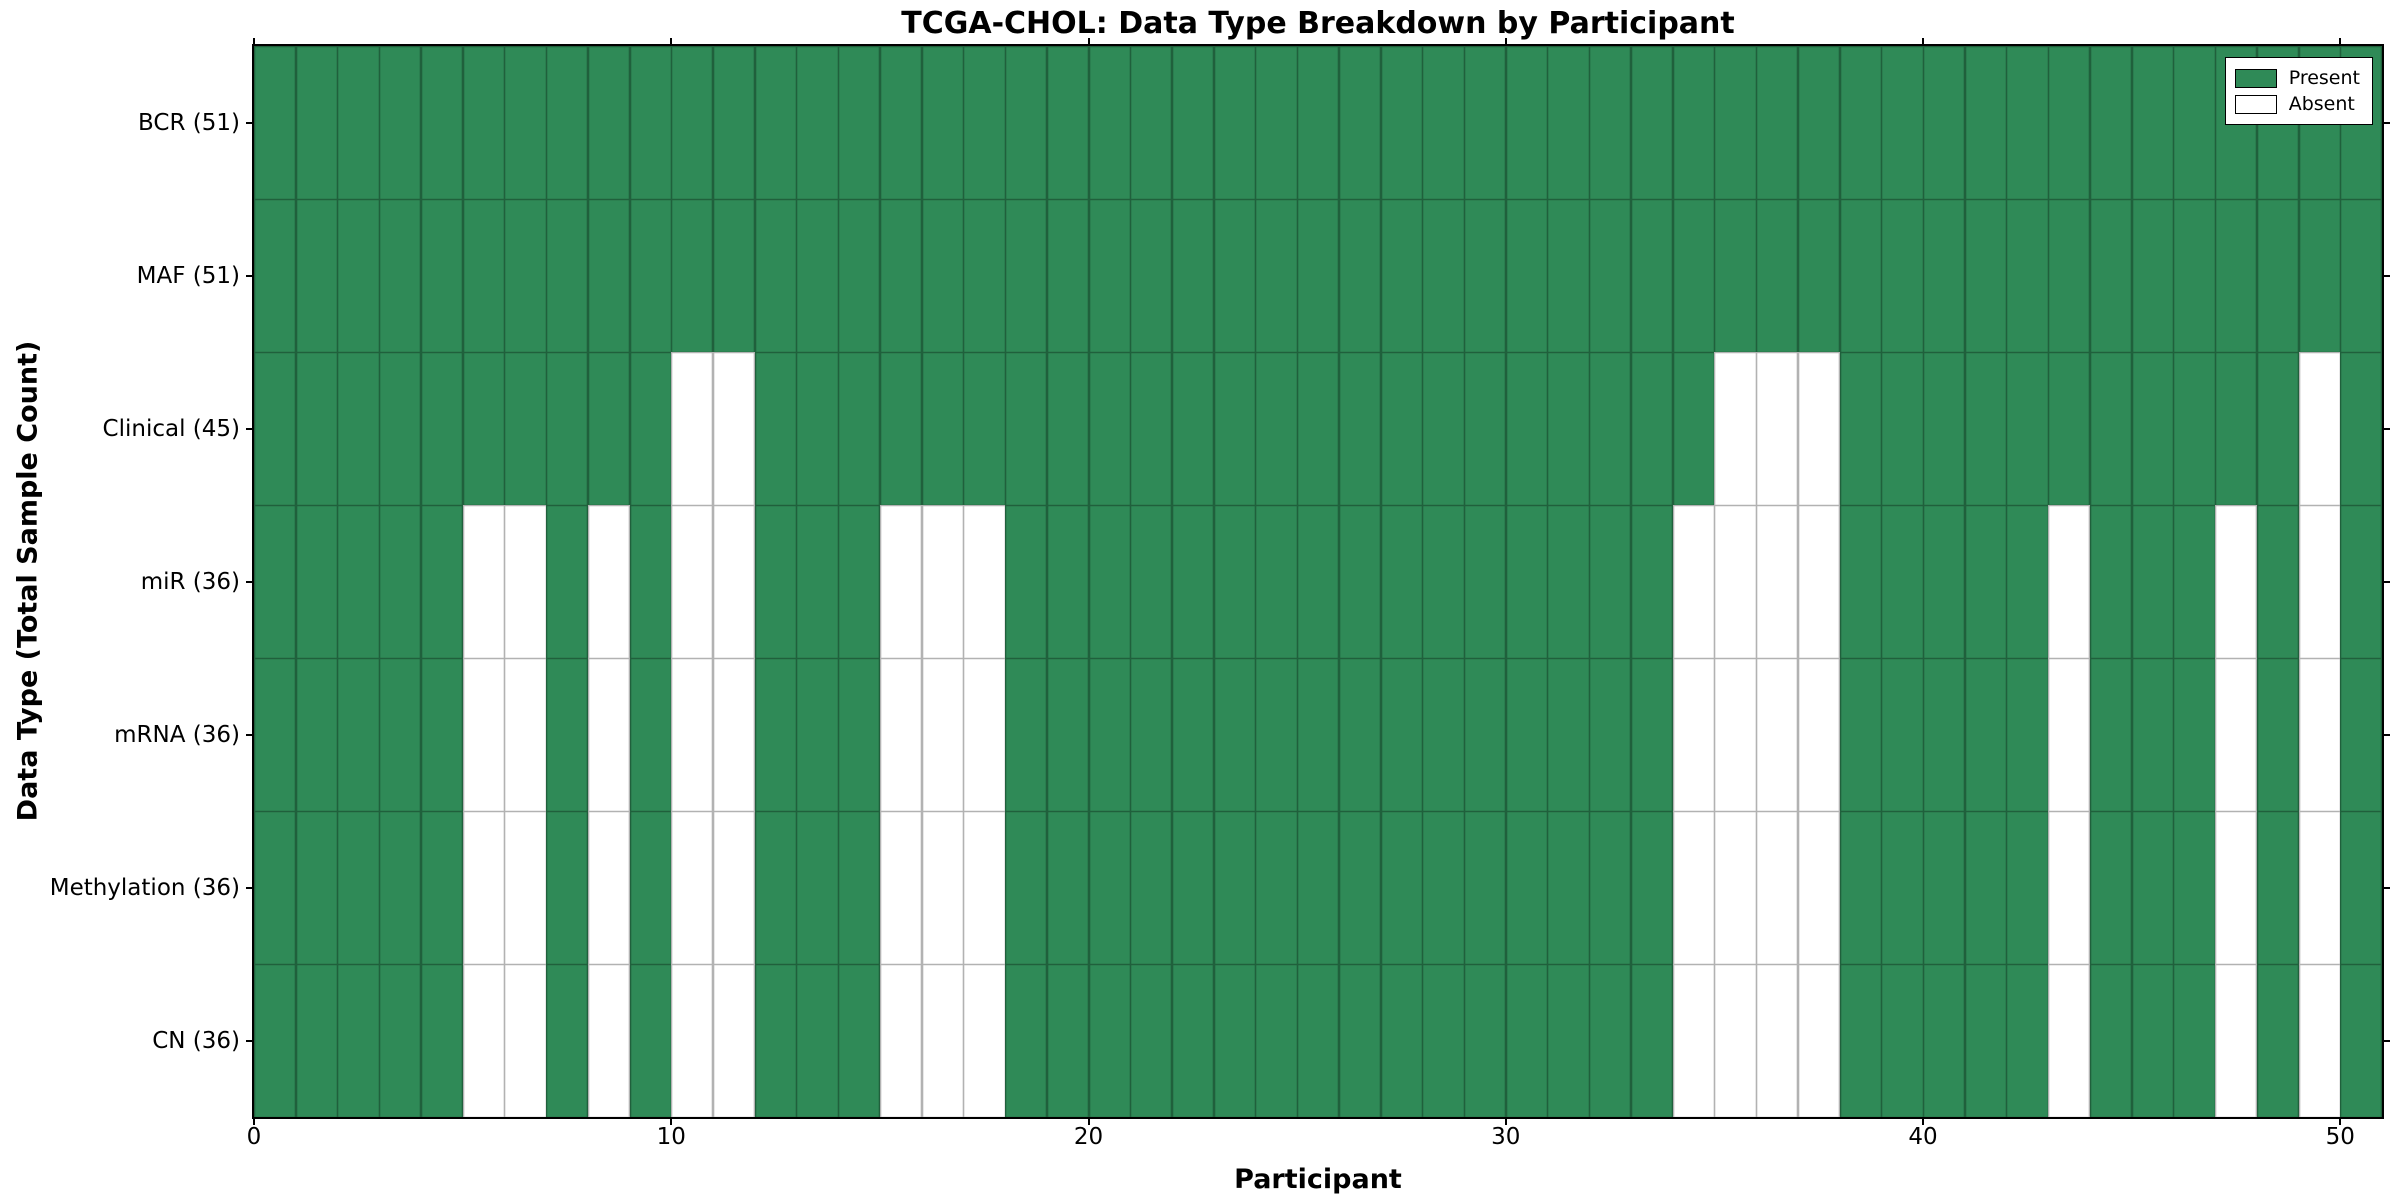 Image resolution: width=2400 pixels, height=1200 pixels. I want to click on legend-item-present: Present, so click(2297, 78).